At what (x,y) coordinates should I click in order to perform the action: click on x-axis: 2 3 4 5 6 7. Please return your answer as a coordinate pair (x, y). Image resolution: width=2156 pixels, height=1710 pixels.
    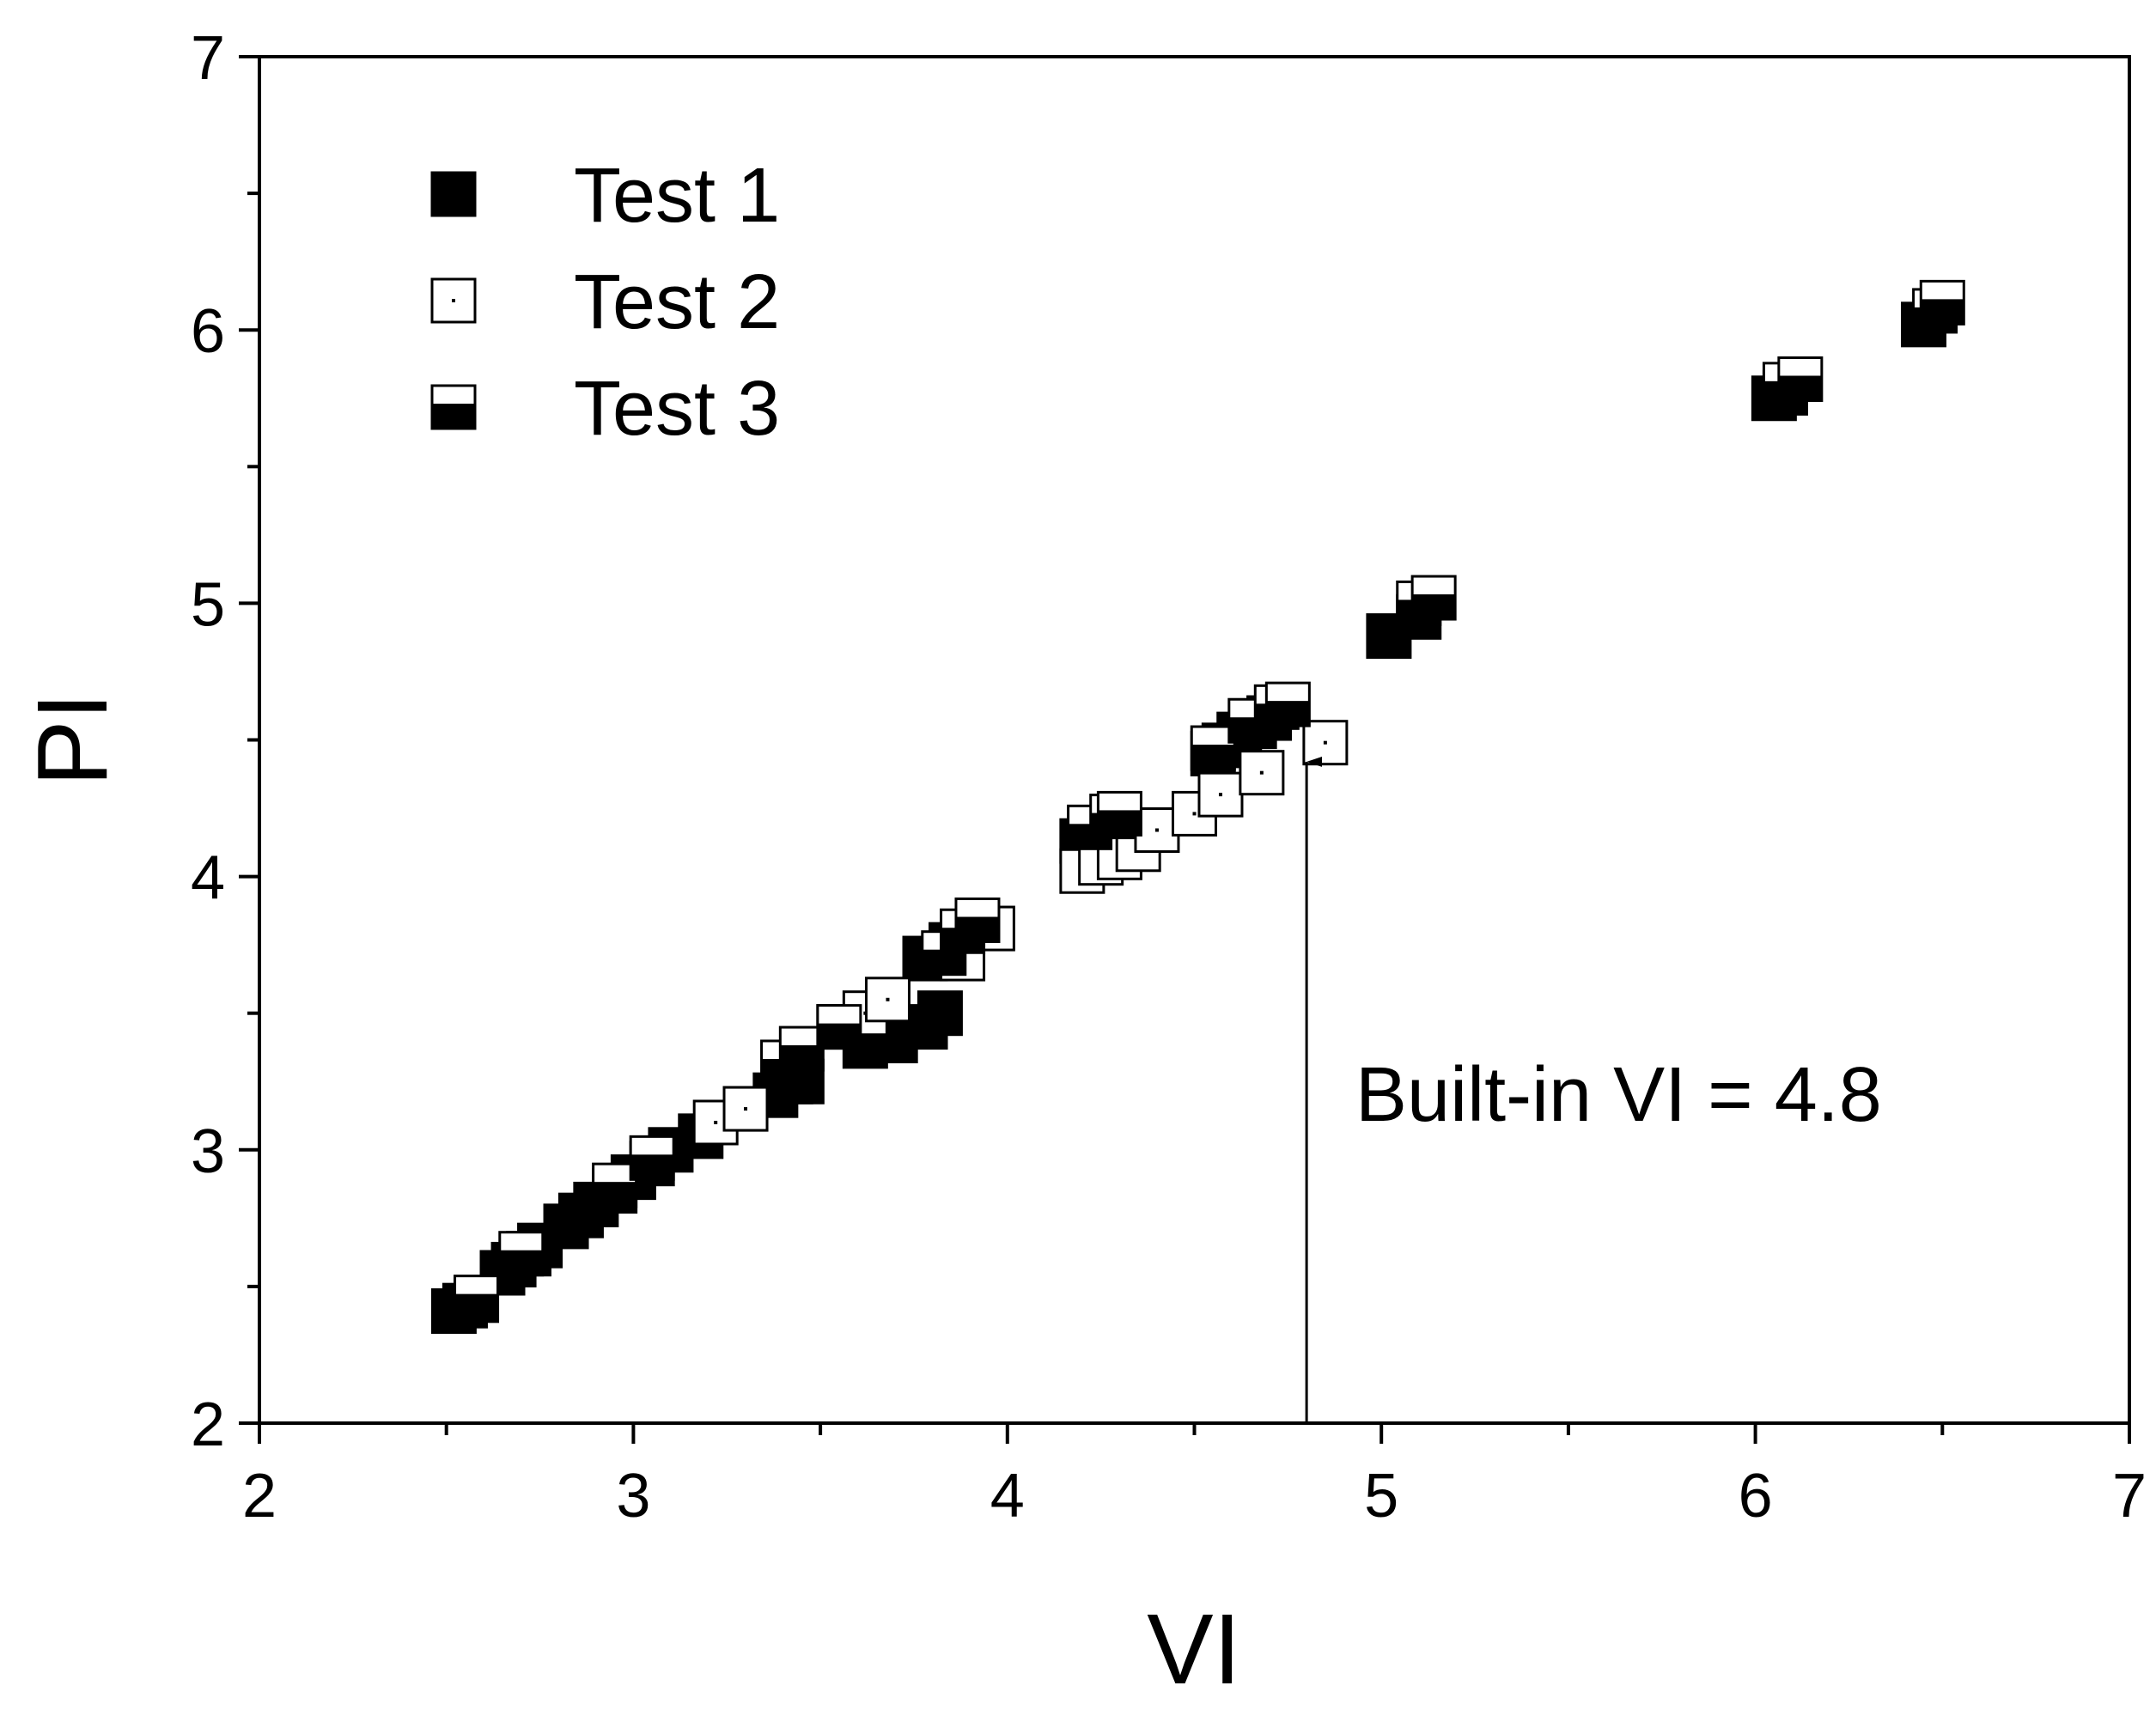
    Looking at the image, I should click on (1194, 1476).